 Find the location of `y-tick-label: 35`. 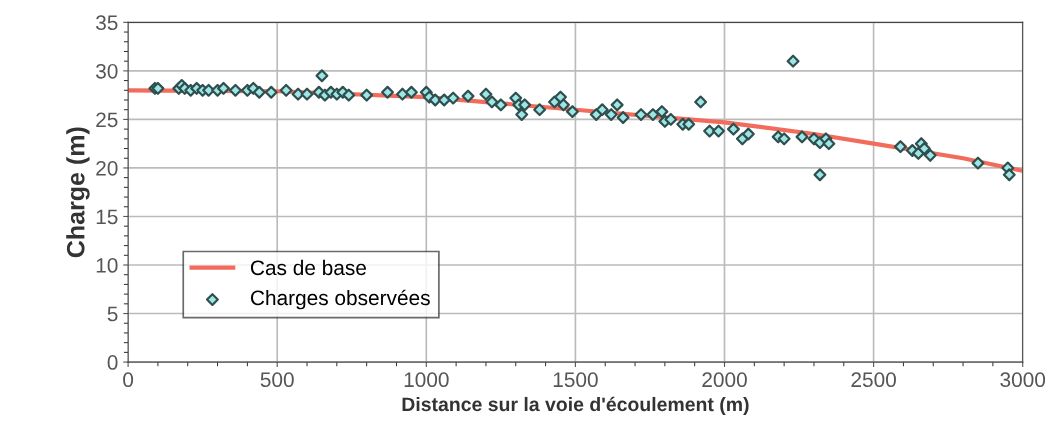

y-tick-label: 35 is located at coordinates (107, 23).